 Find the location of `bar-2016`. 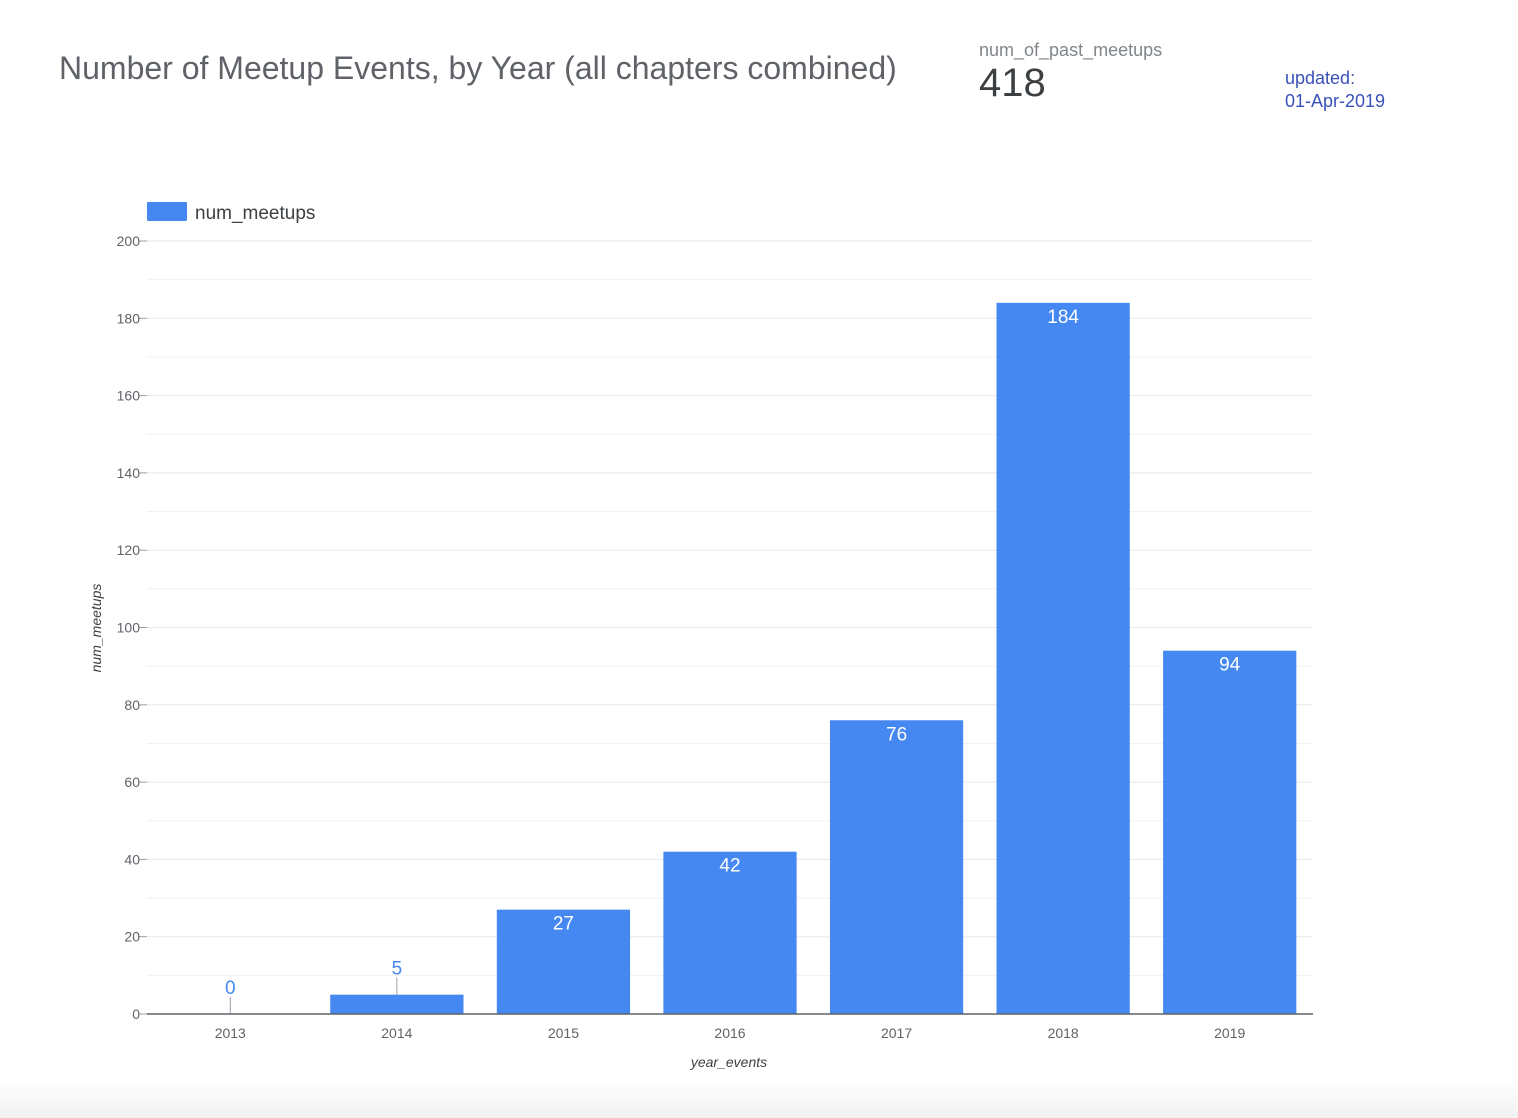

bar-2016 is located at coordinates (730, 932).